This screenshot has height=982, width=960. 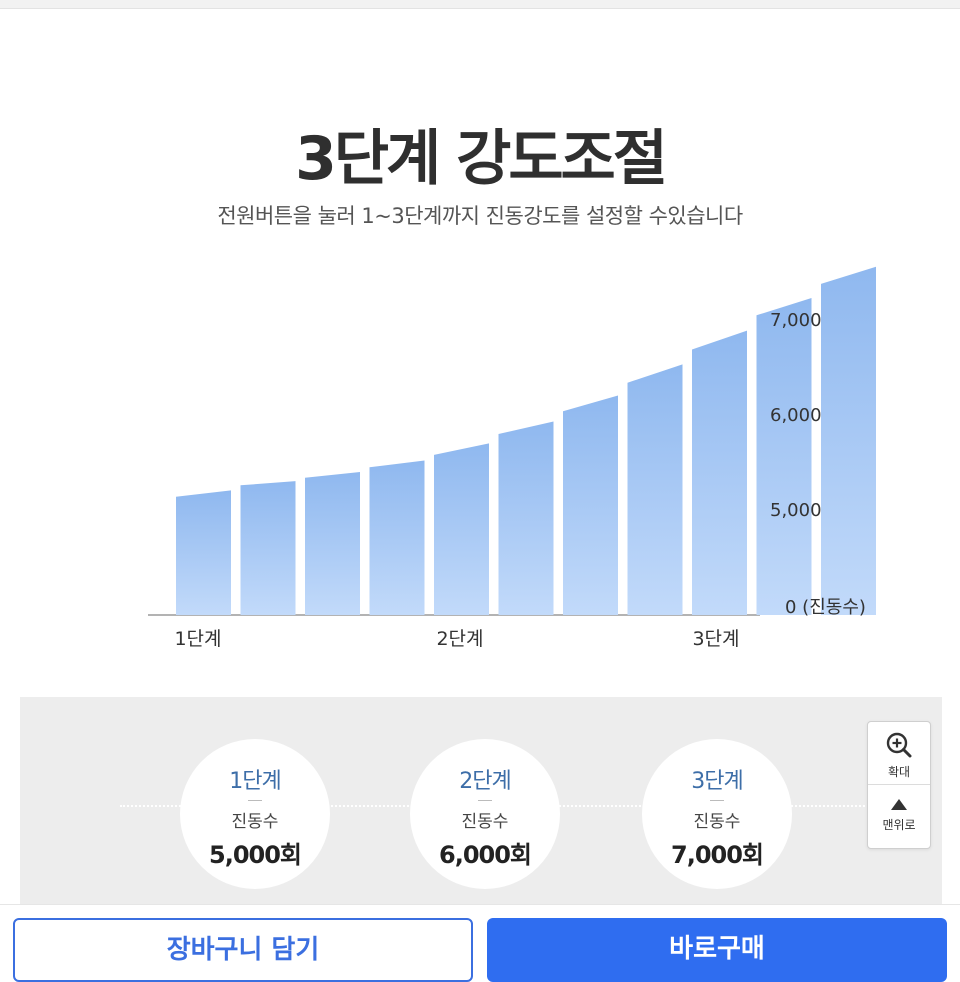 I want to click on page-subtitle: 전원버튼을 눌러 1~3단계까지 진동강도를 설정할 수있습니다, so click(x=480, y=216).